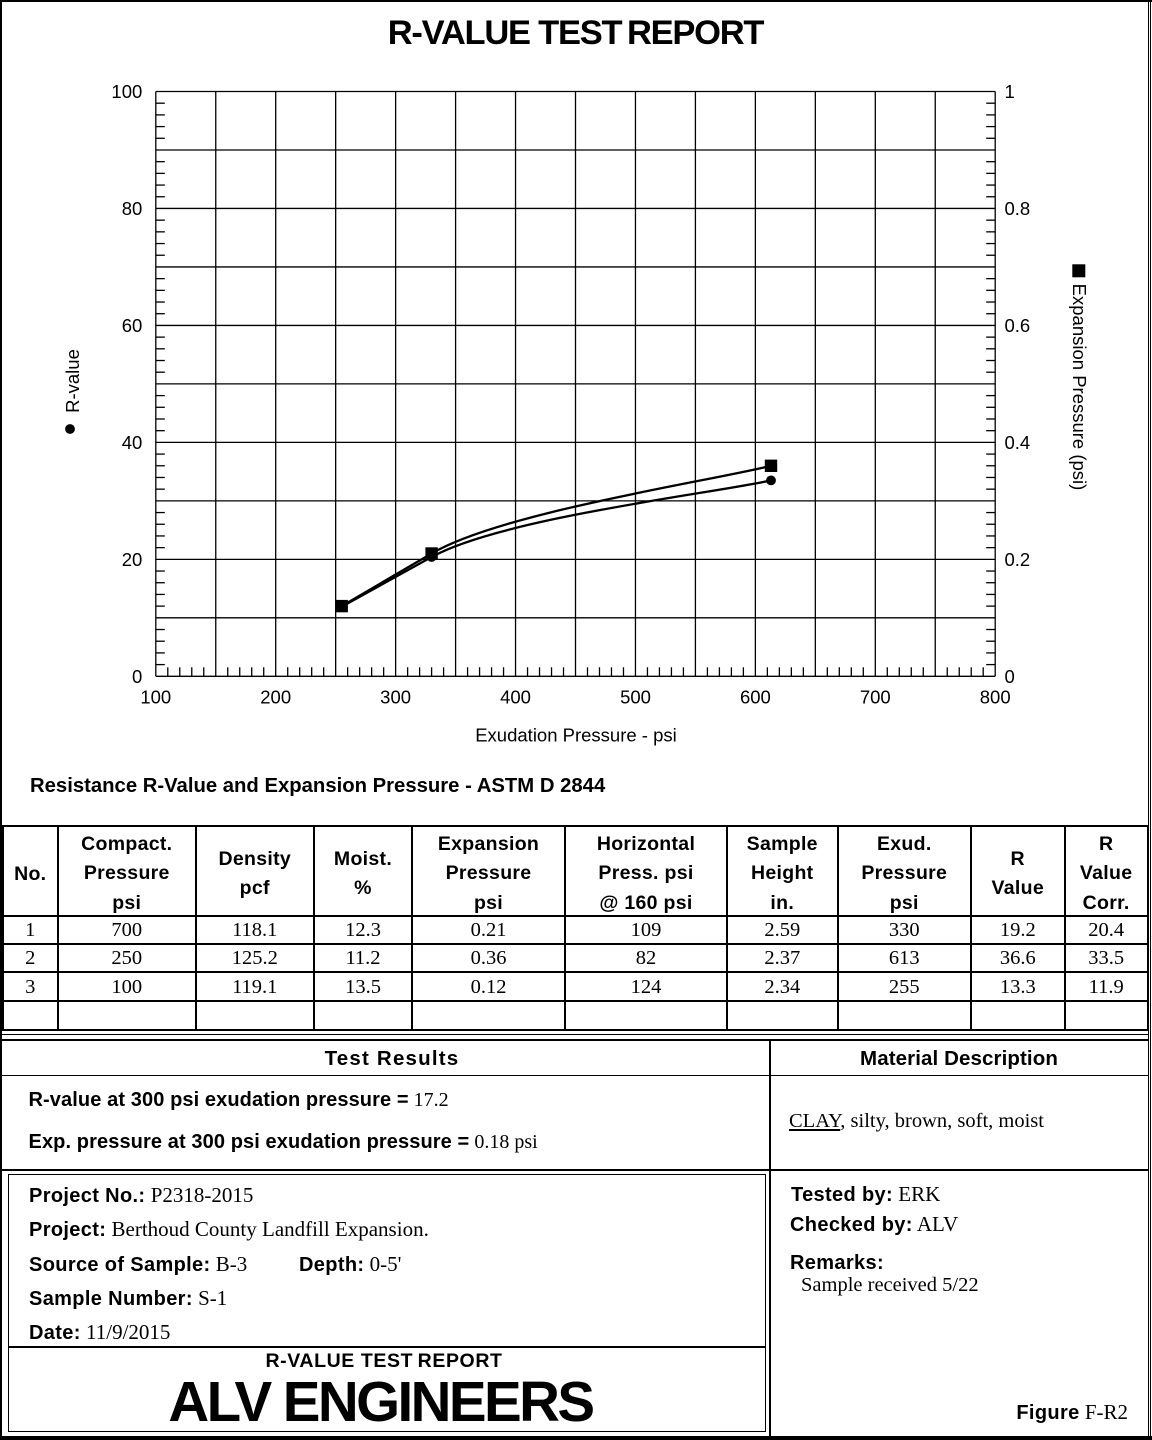 The height and width of the screenshot is (1440, 1152). What do you see at coordinates (132, 325) in the screenshot?
I see `svg-text: 60` at bounding box center [132, 325].